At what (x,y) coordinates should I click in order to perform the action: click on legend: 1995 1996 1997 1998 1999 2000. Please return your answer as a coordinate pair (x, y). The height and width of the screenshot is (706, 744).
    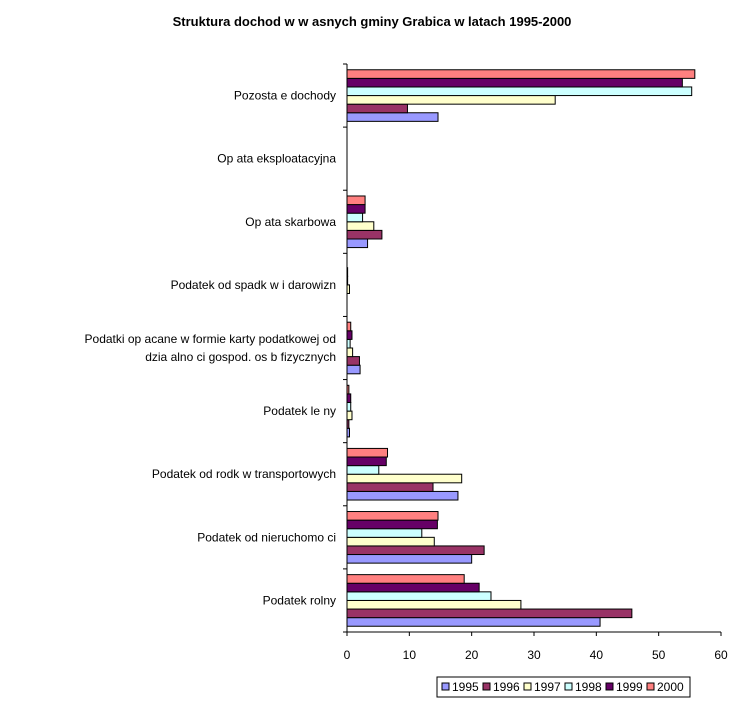
    Looking at the image, I should click on (563, 687).